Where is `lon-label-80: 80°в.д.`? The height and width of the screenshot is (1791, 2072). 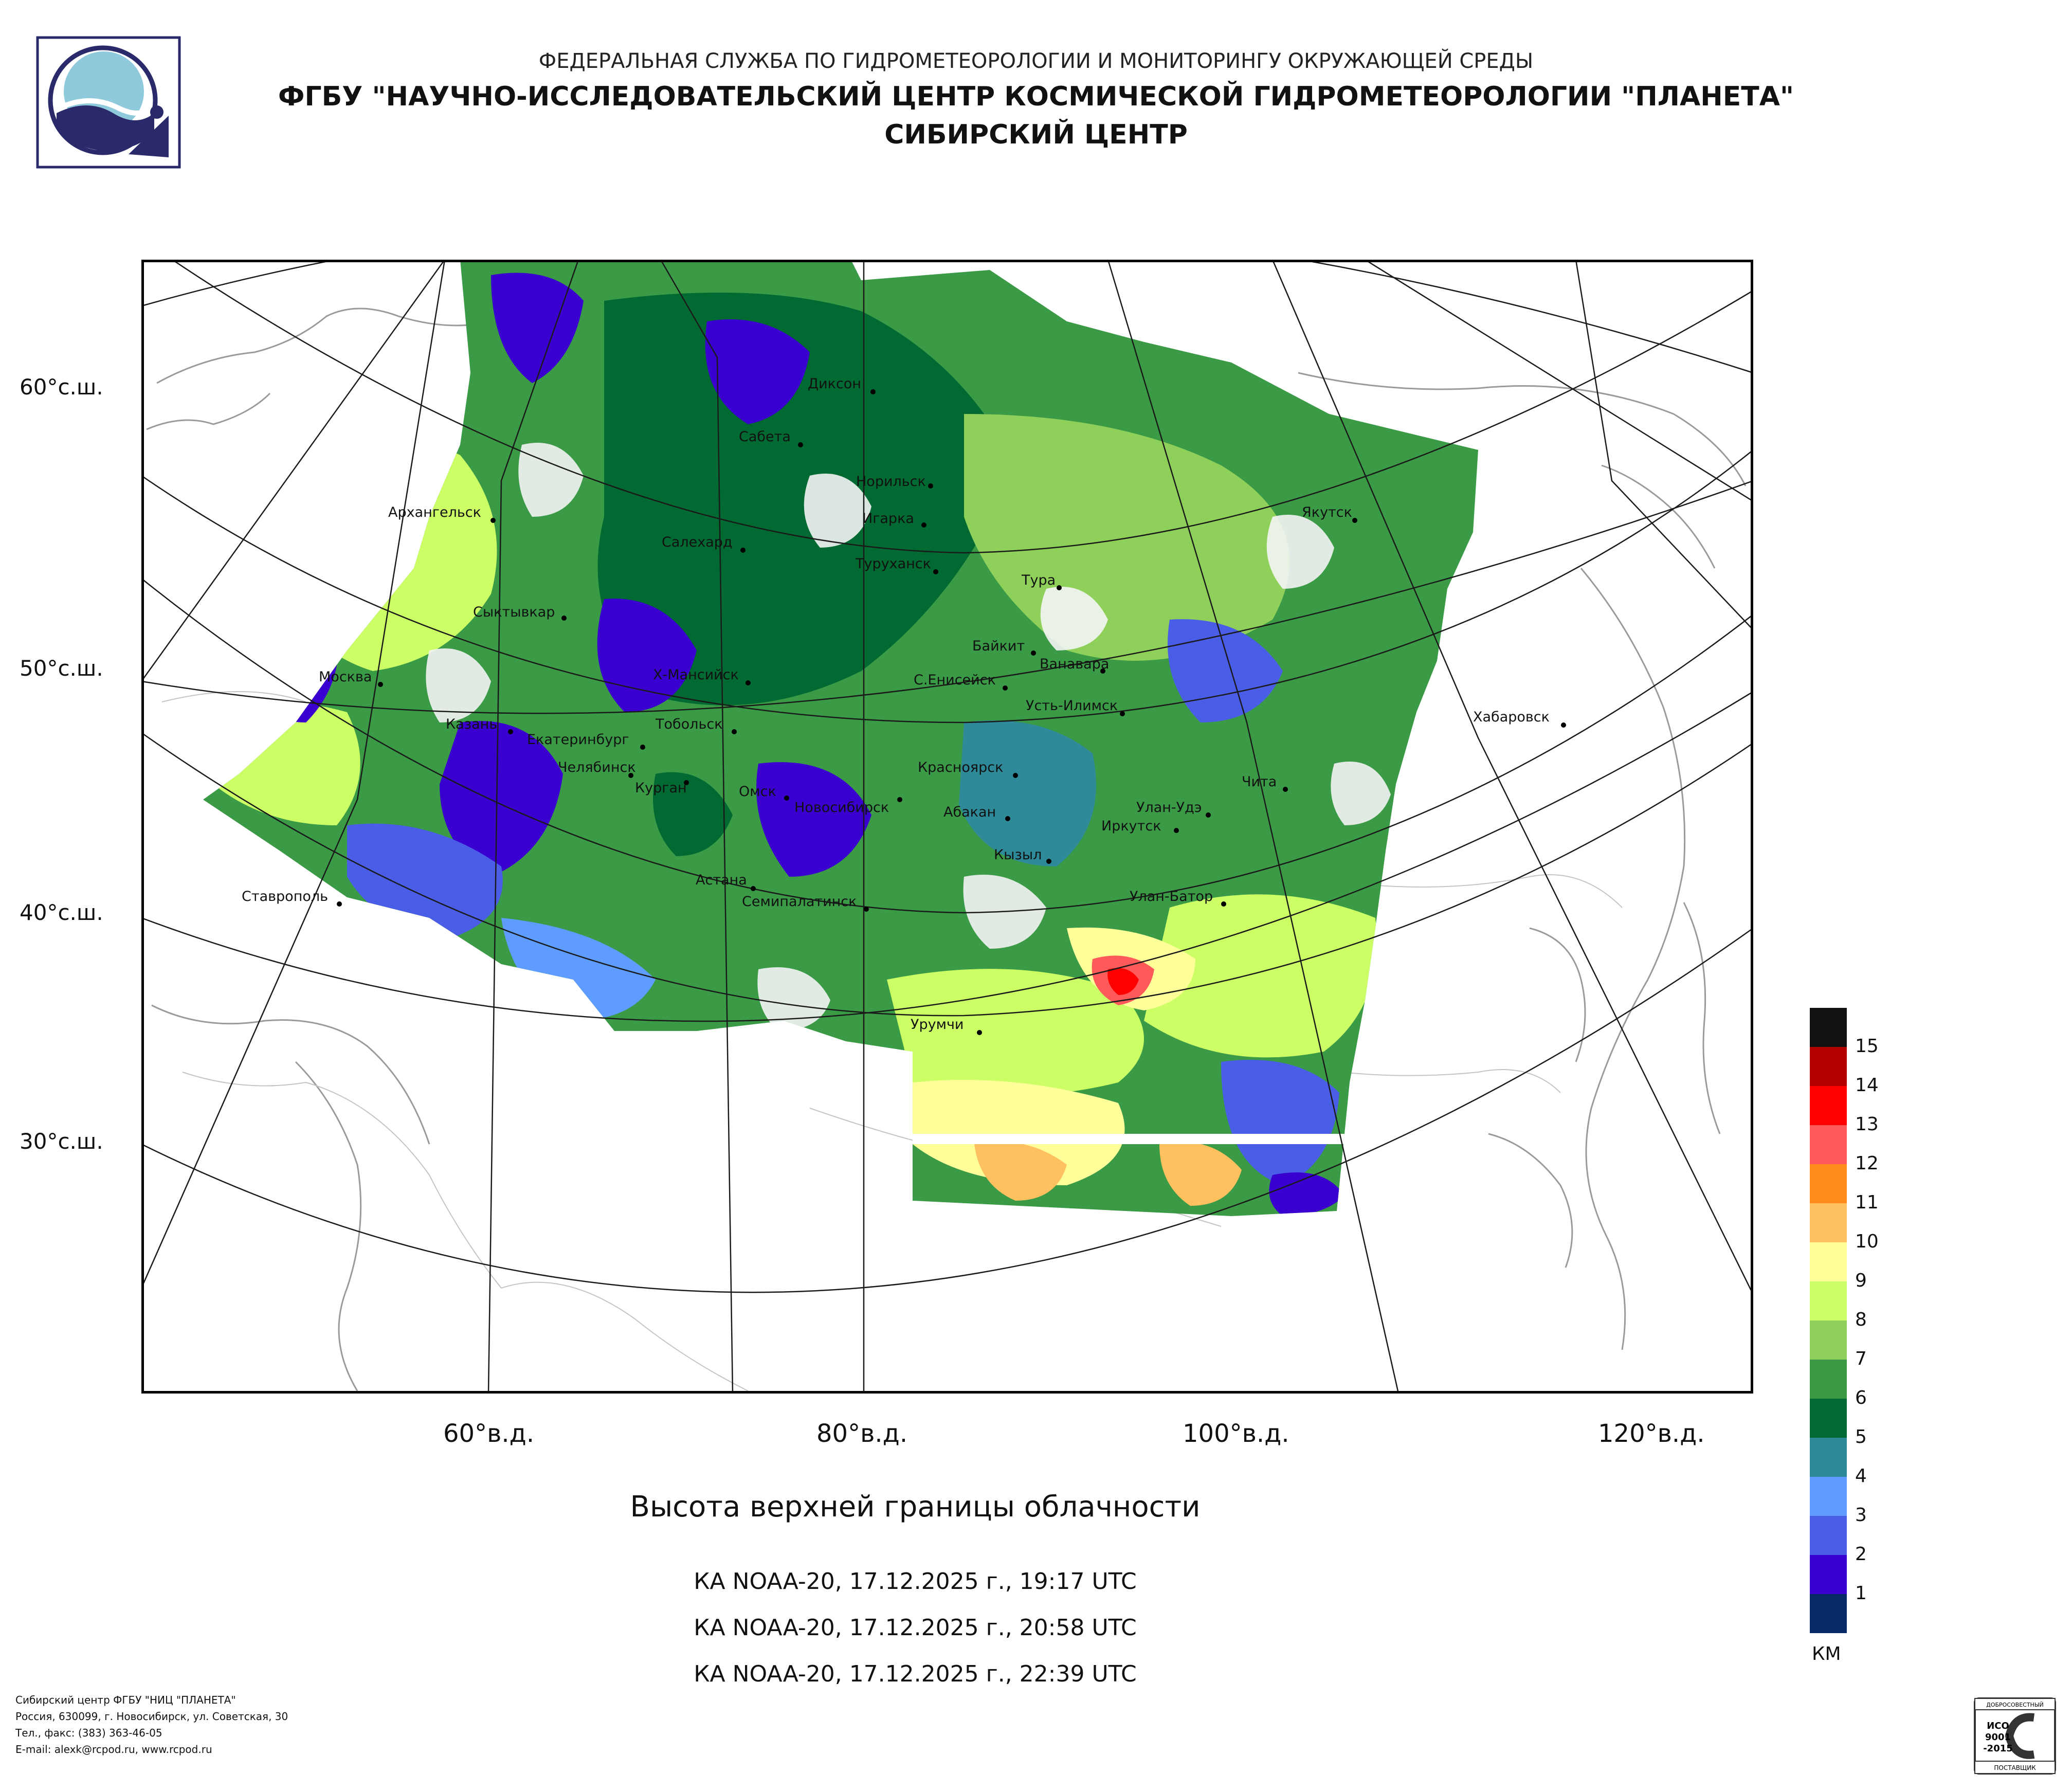 lon-label-80: 80°в.д. is located at coordinates (862, 1434).